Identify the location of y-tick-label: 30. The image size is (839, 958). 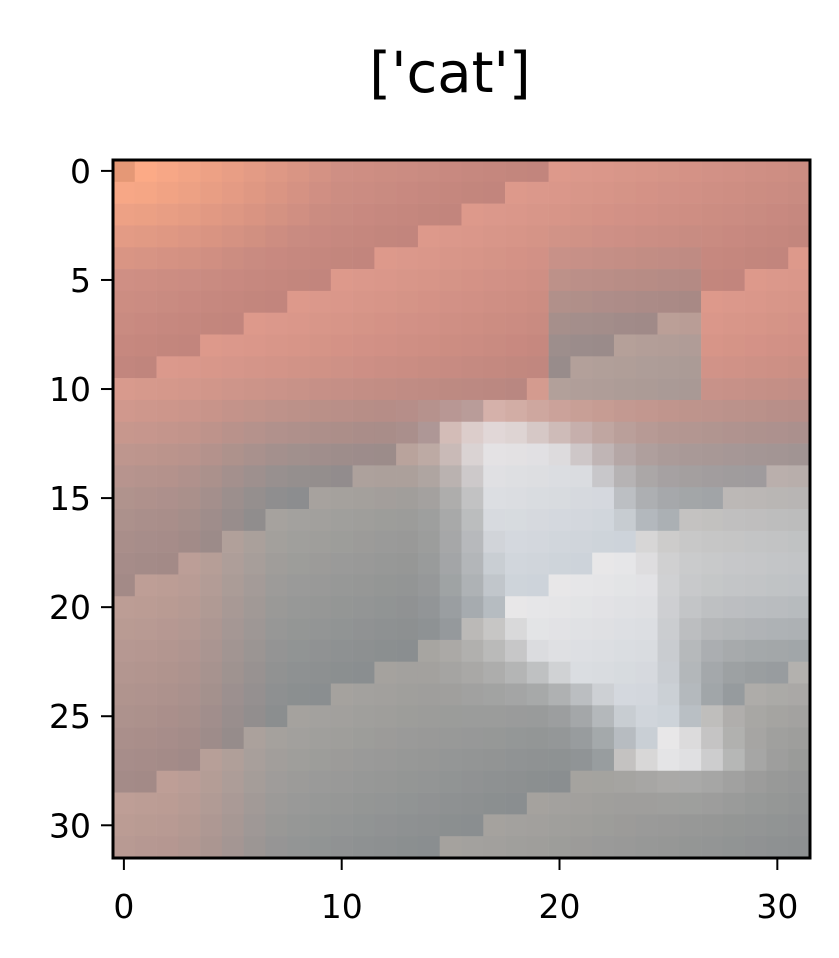
(70, 825).